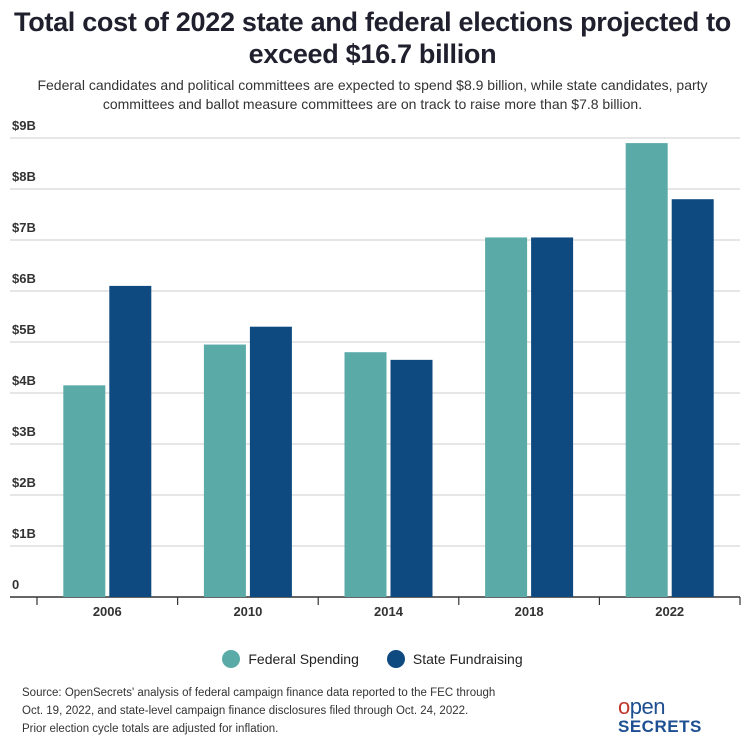 This screenshot has width=745, height=741. Describe the element at coordinates (660, 715) in the screenshot. I see `opensecrets-logo: open SECRETS` at that location.